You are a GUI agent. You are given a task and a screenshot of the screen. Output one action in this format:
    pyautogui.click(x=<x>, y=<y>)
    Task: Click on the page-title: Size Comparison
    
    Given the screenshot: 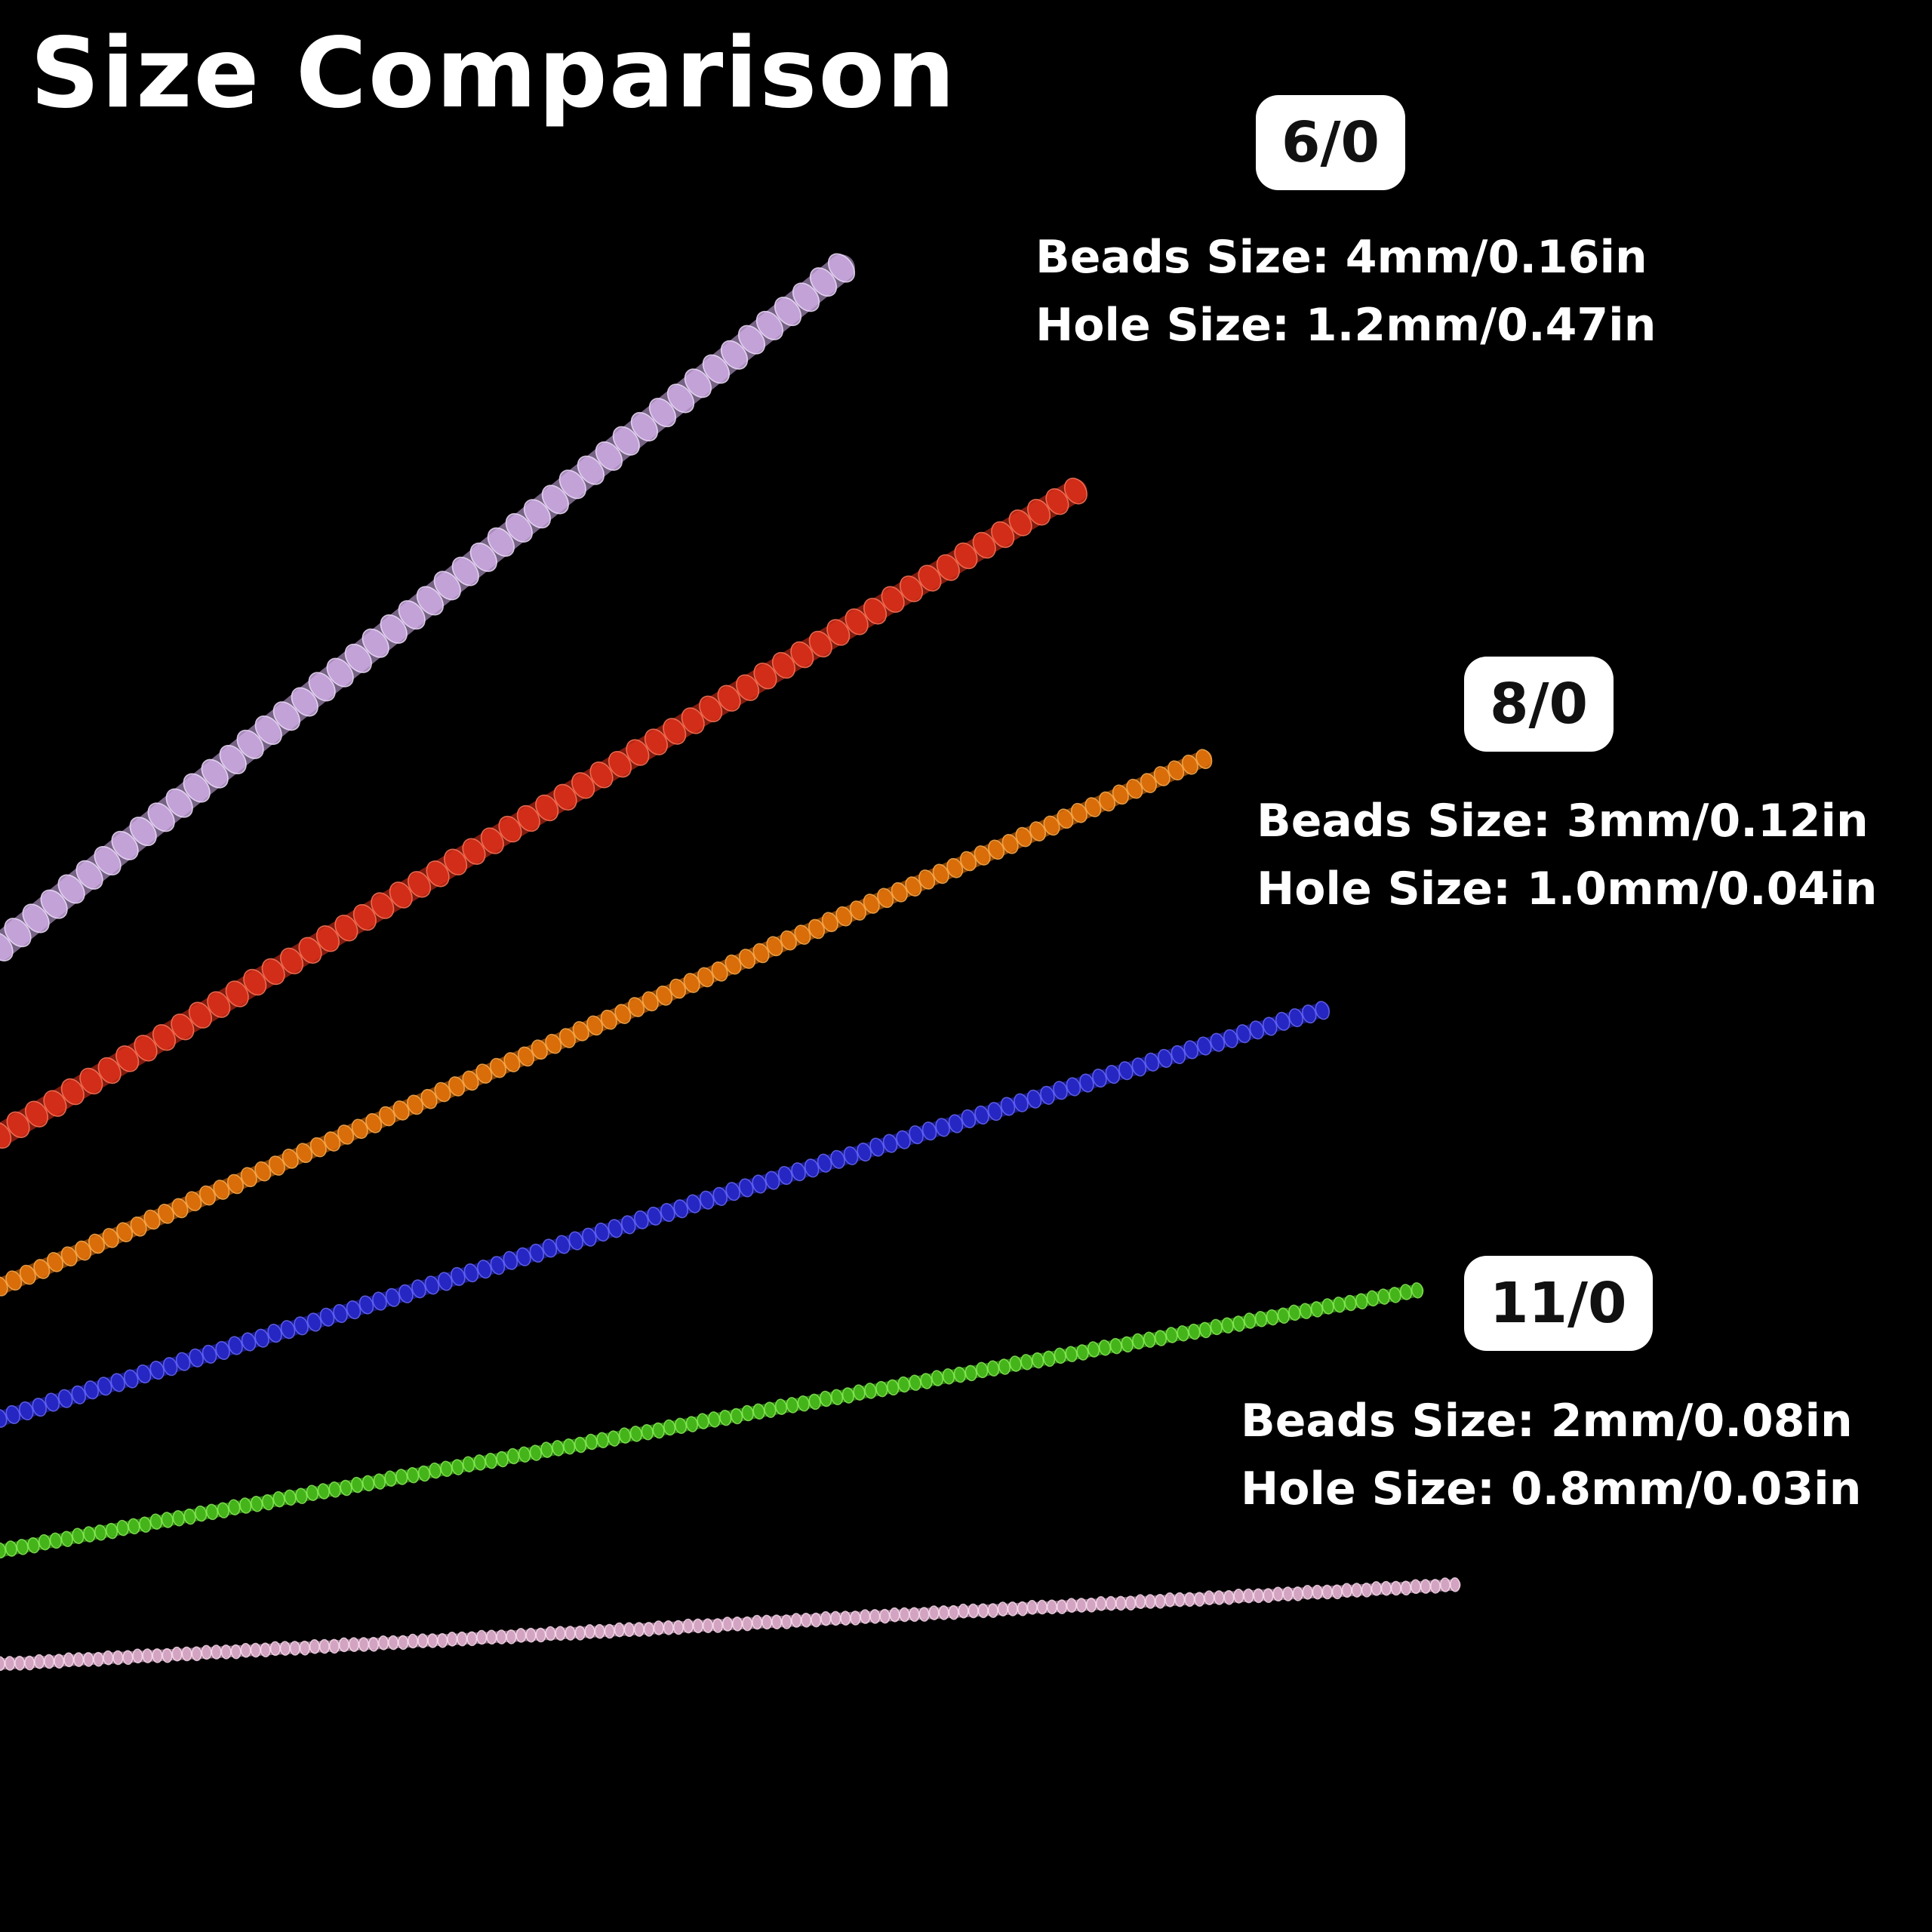 What is the action you would take?
    pyautogui.click(x=493, y=73)
    